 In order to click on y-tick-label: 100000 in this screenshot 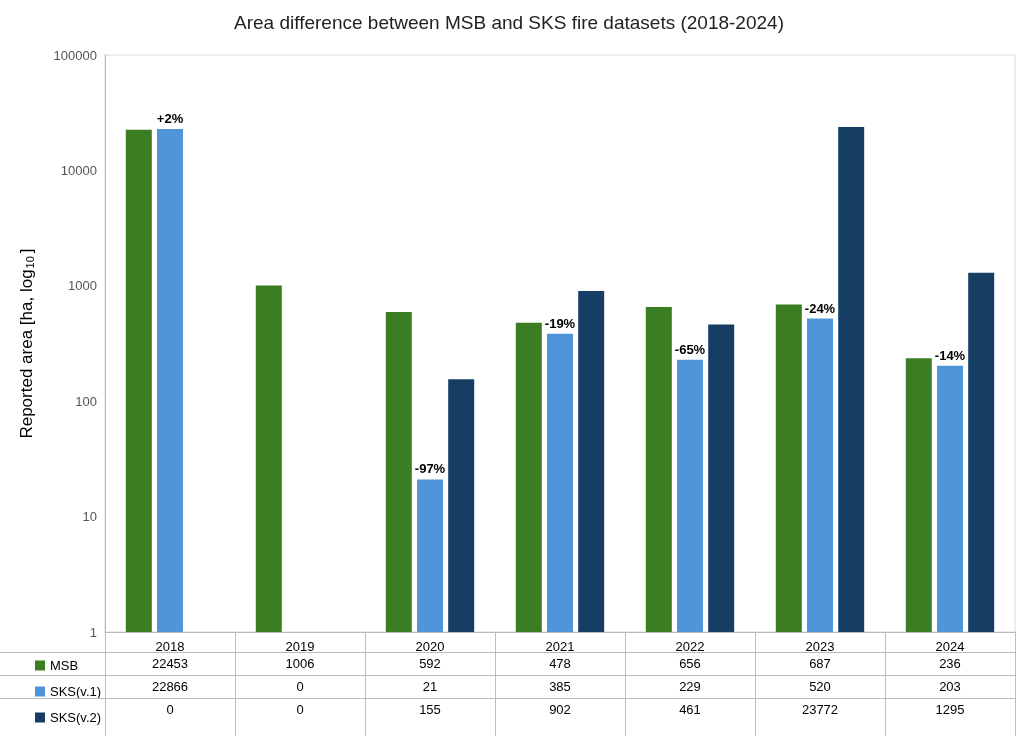, I will do `click(75, 55)`.